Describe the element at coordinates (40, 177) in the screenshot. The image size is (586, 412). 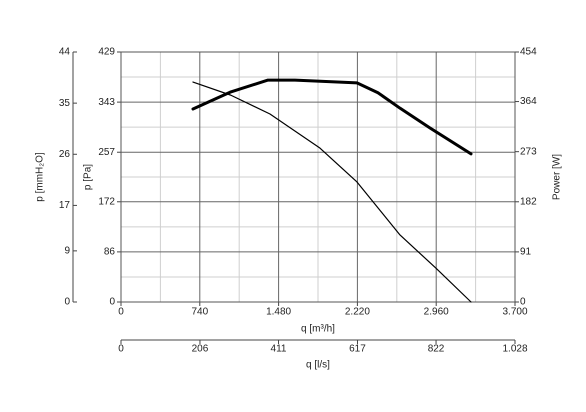
I see `y3-axis-label: p [mmH₂O]` at that location.